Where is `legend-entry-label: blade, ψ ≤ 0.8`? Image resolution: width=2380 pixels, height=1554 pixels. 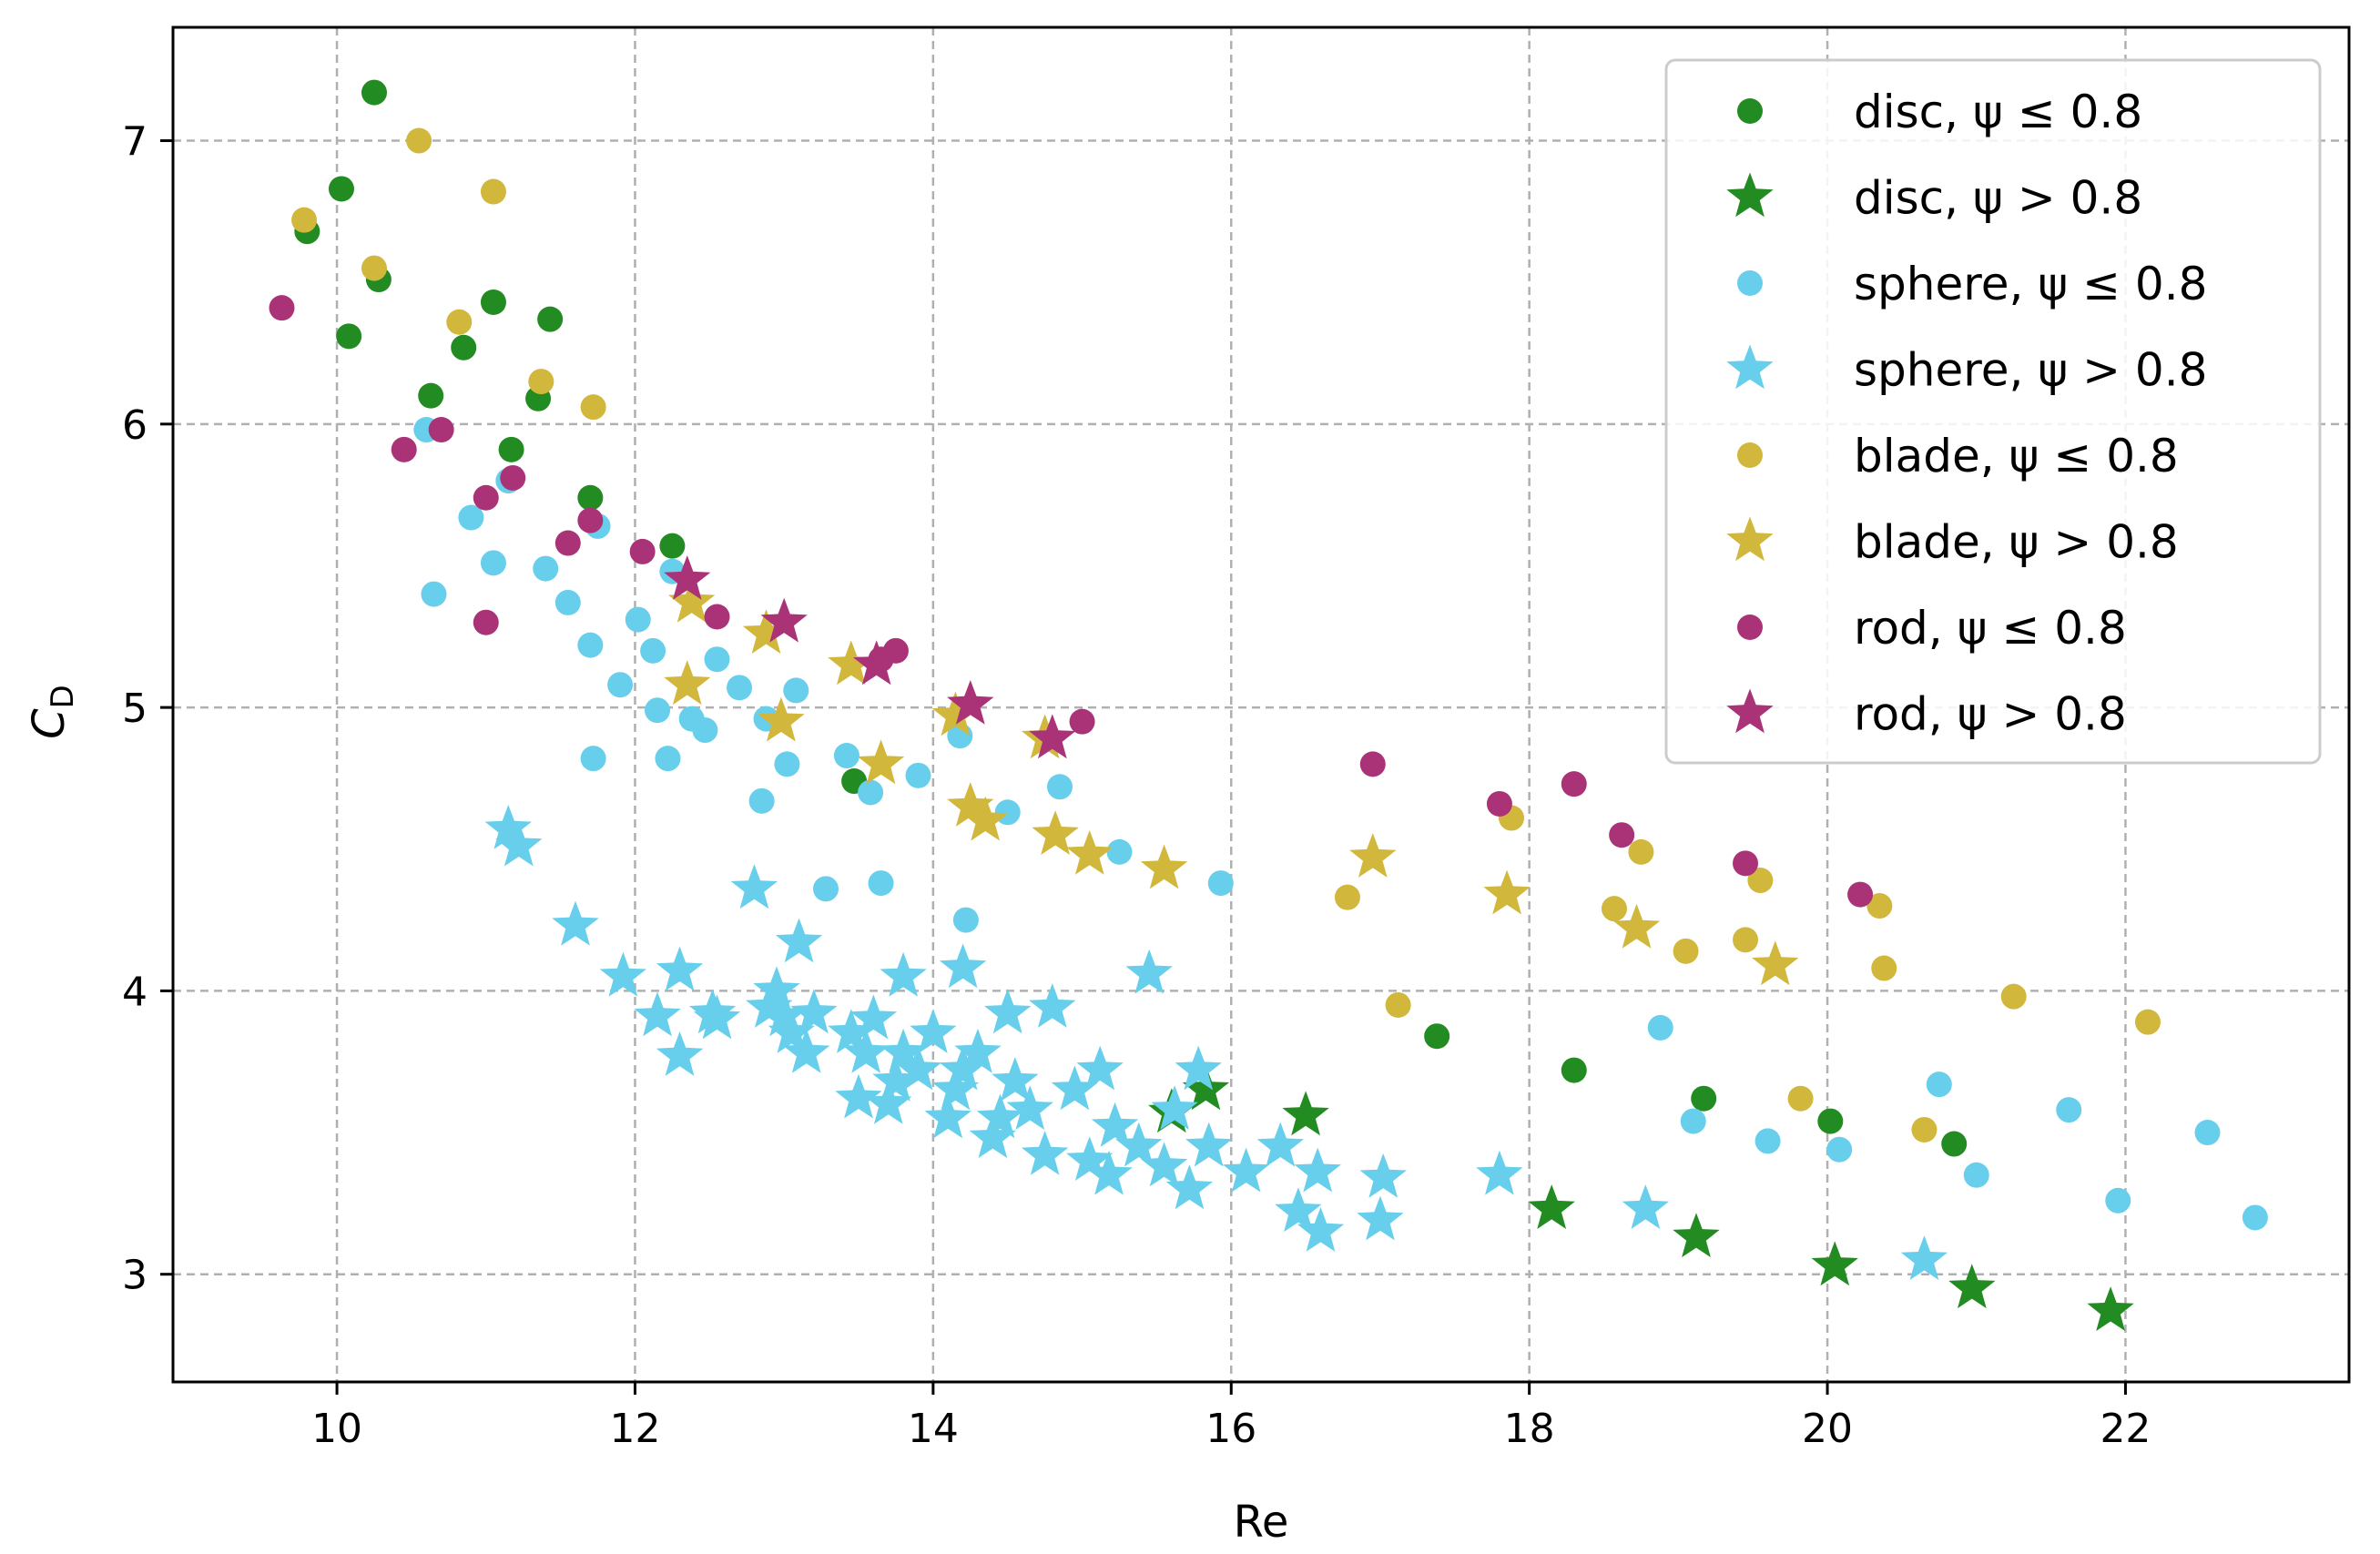
legend-entry-label: blade, ψ ≤ 0.8 is located at coordinates (2016, 456).